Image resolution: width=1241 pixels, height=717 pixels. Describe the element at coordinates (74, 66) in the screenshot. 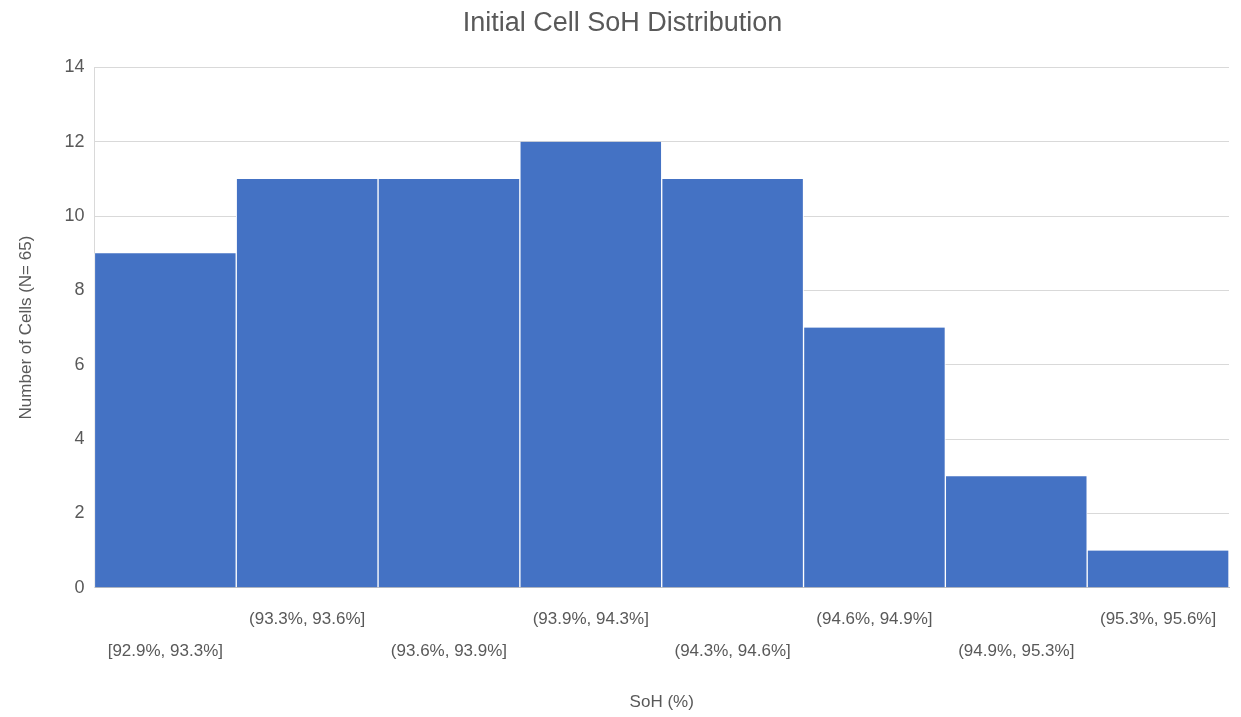

I see `y-tick-label: 14` at that location.